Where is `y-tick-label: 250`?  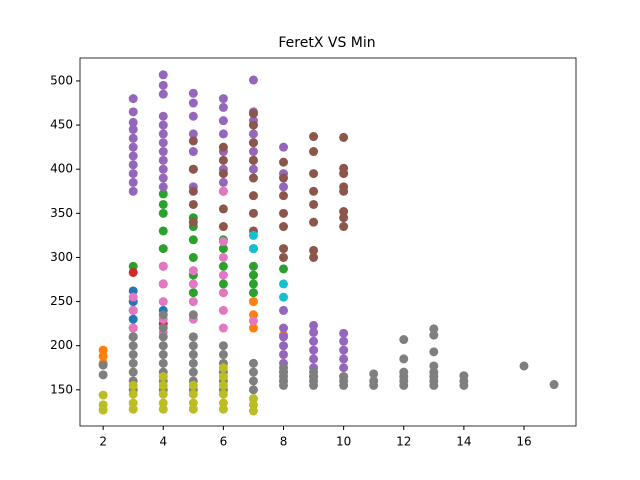 y-tick-label: 250 is located at coordinates (61, 301).